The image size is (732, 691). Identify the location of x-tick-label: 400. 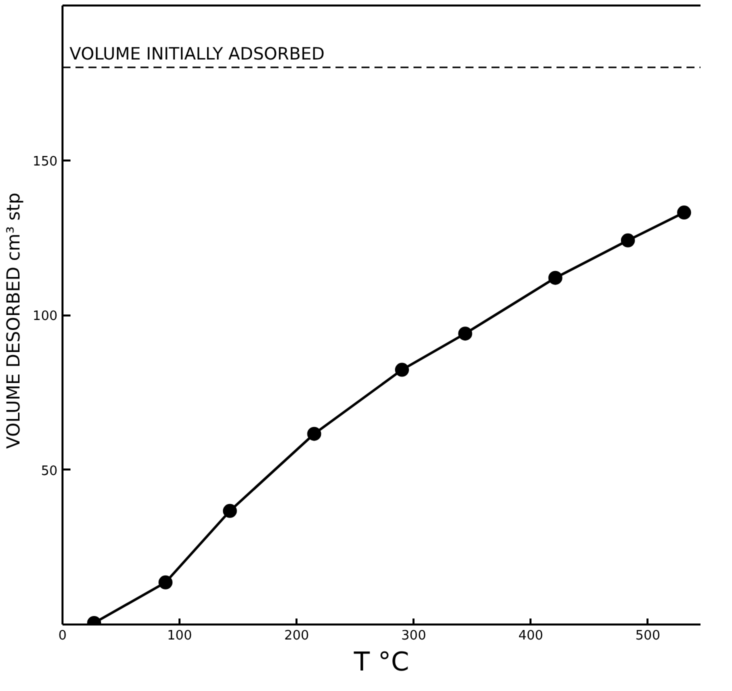
(531, 636).